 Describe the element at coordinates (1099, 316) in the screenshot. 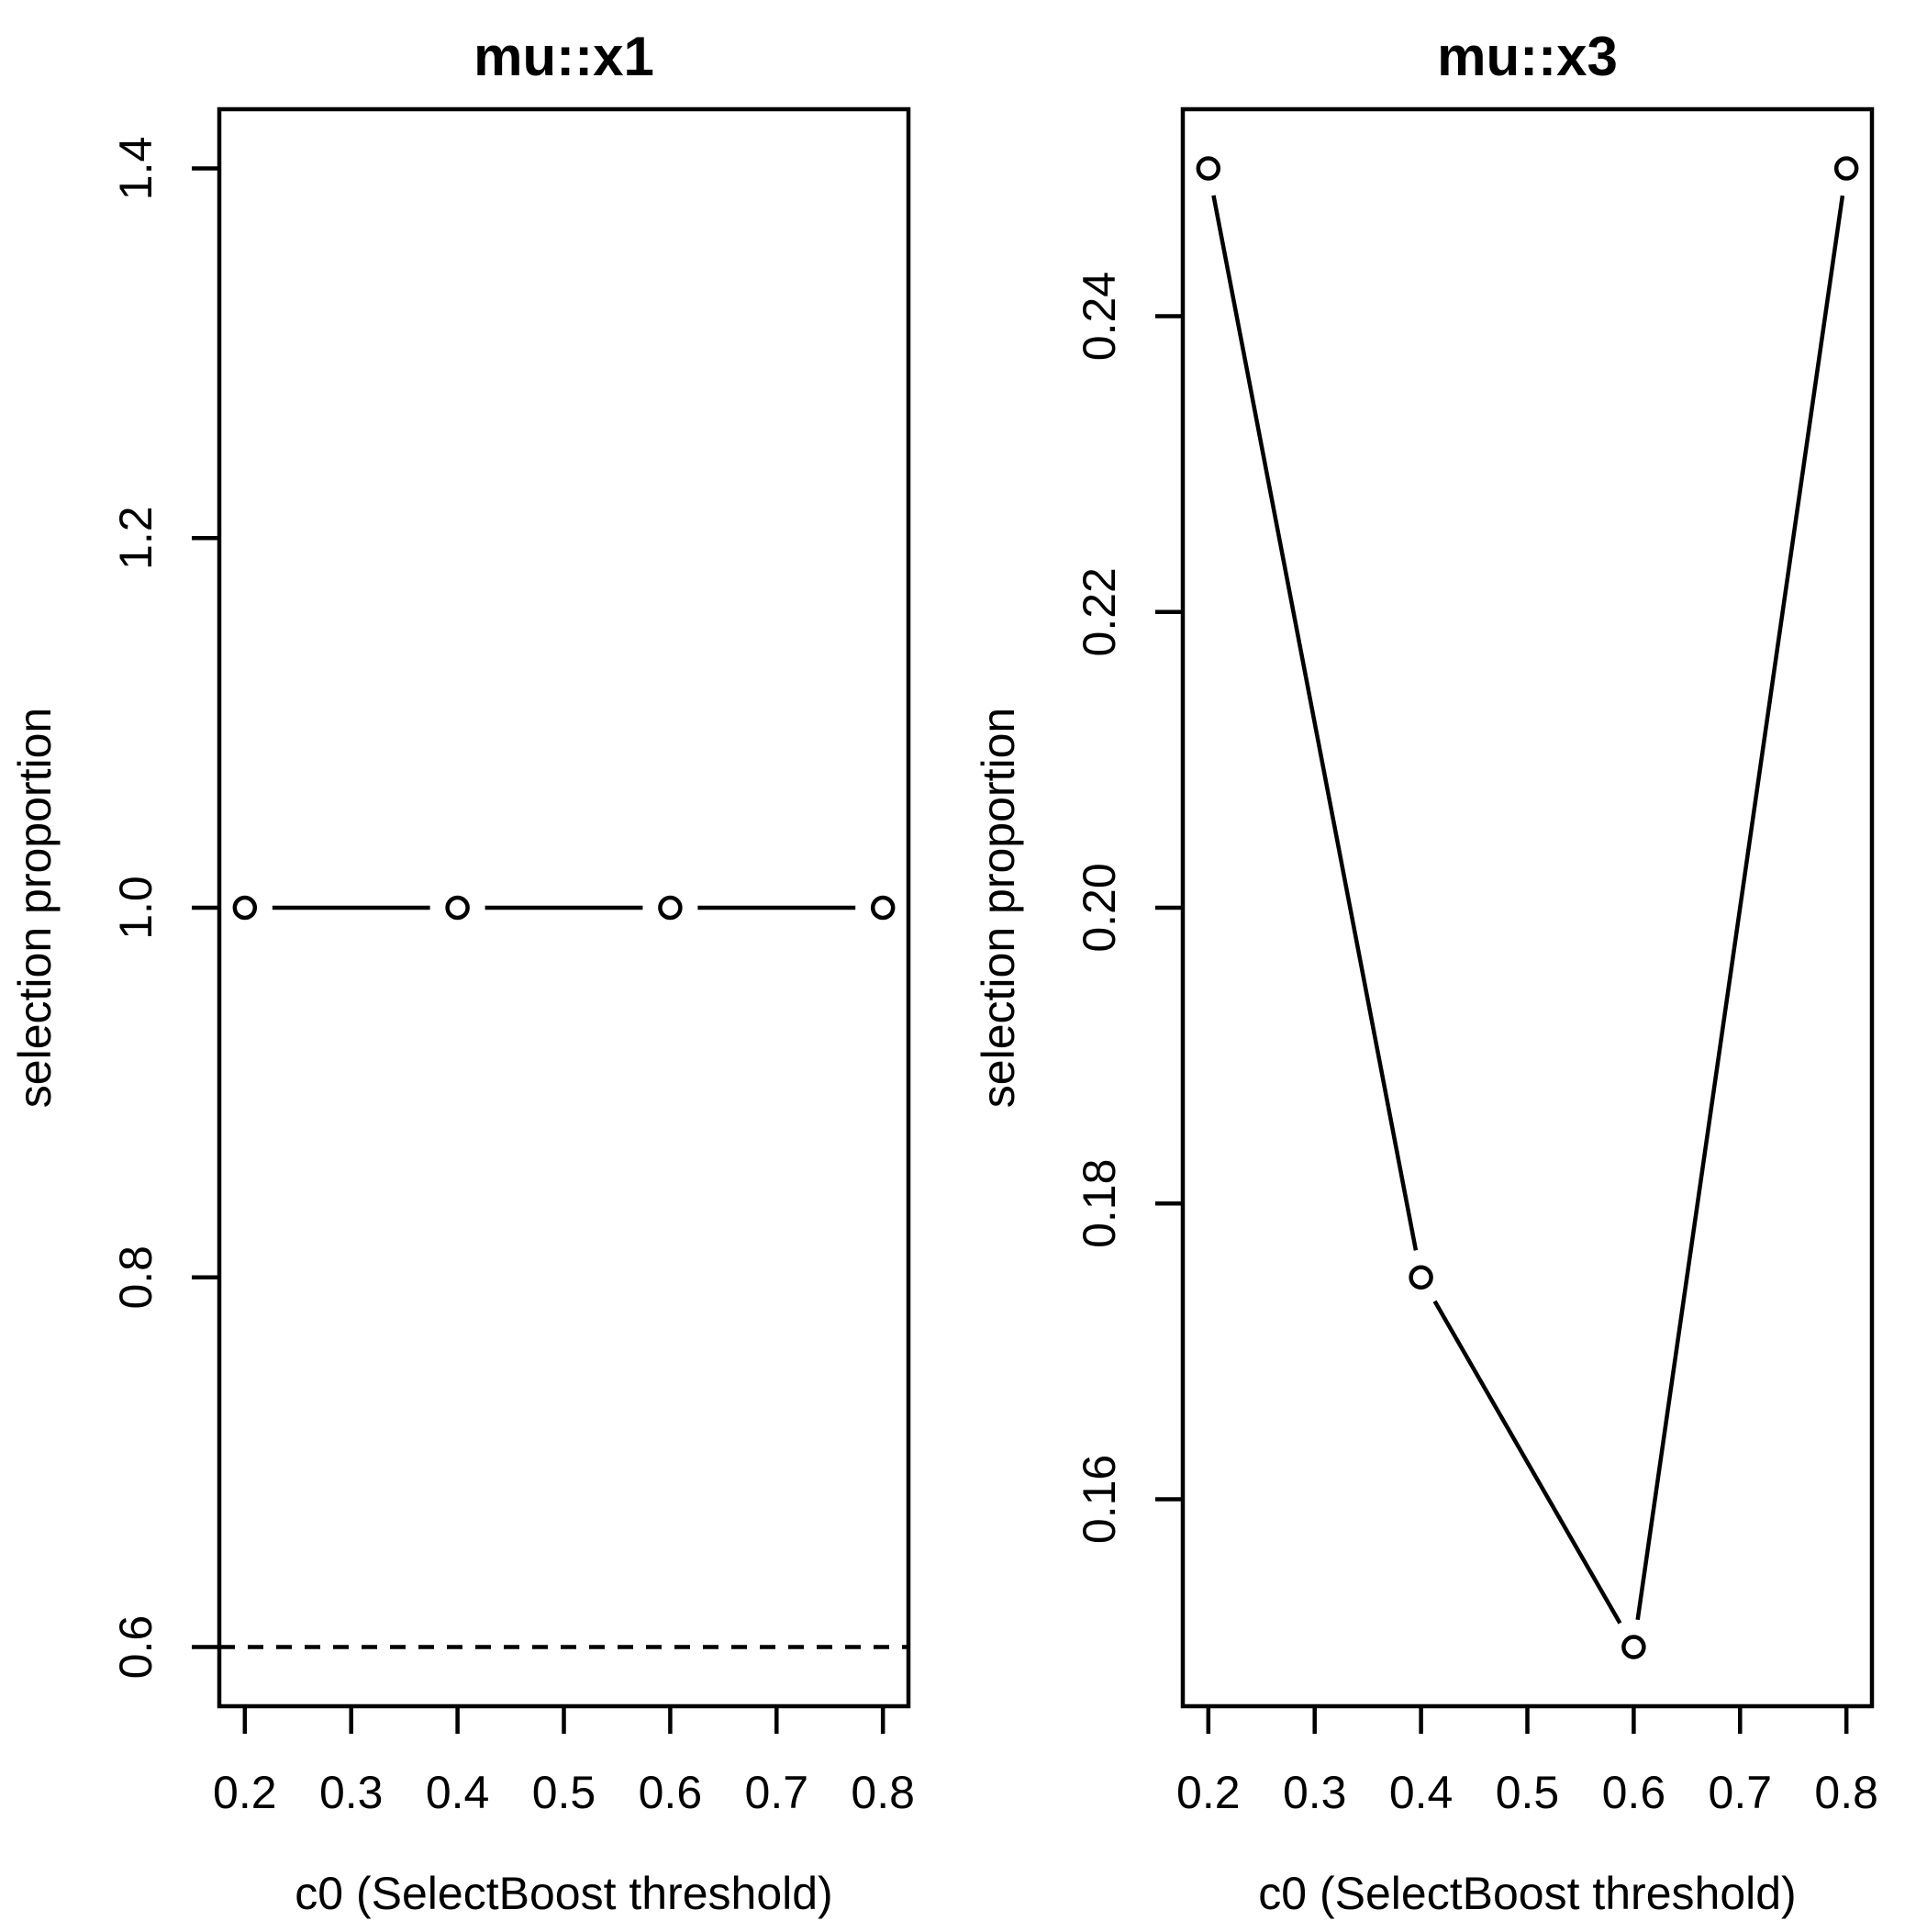

I see `y-tick-label: 0.24` at that location.